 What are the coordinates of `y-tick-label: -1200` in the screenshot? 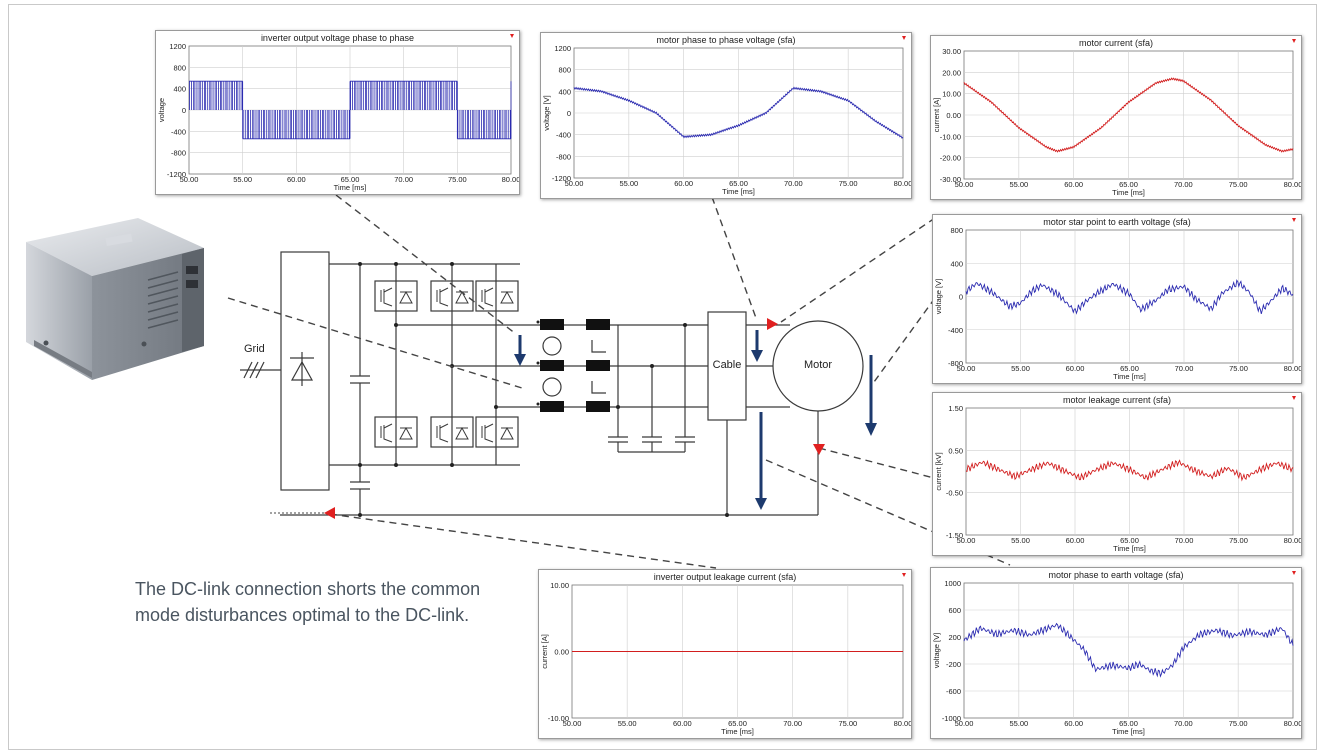 It's located at (176, 174).